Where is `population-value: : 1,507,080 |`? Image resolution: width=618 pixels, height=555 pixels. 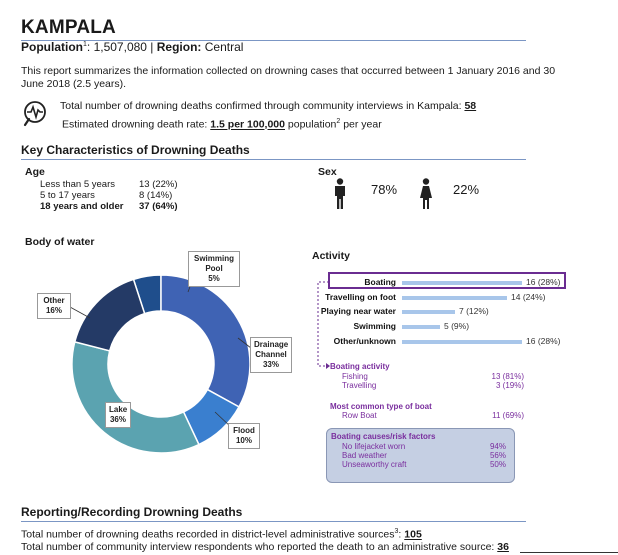
population-value: : 1,507,080 | is located at coordinates (121, 47).